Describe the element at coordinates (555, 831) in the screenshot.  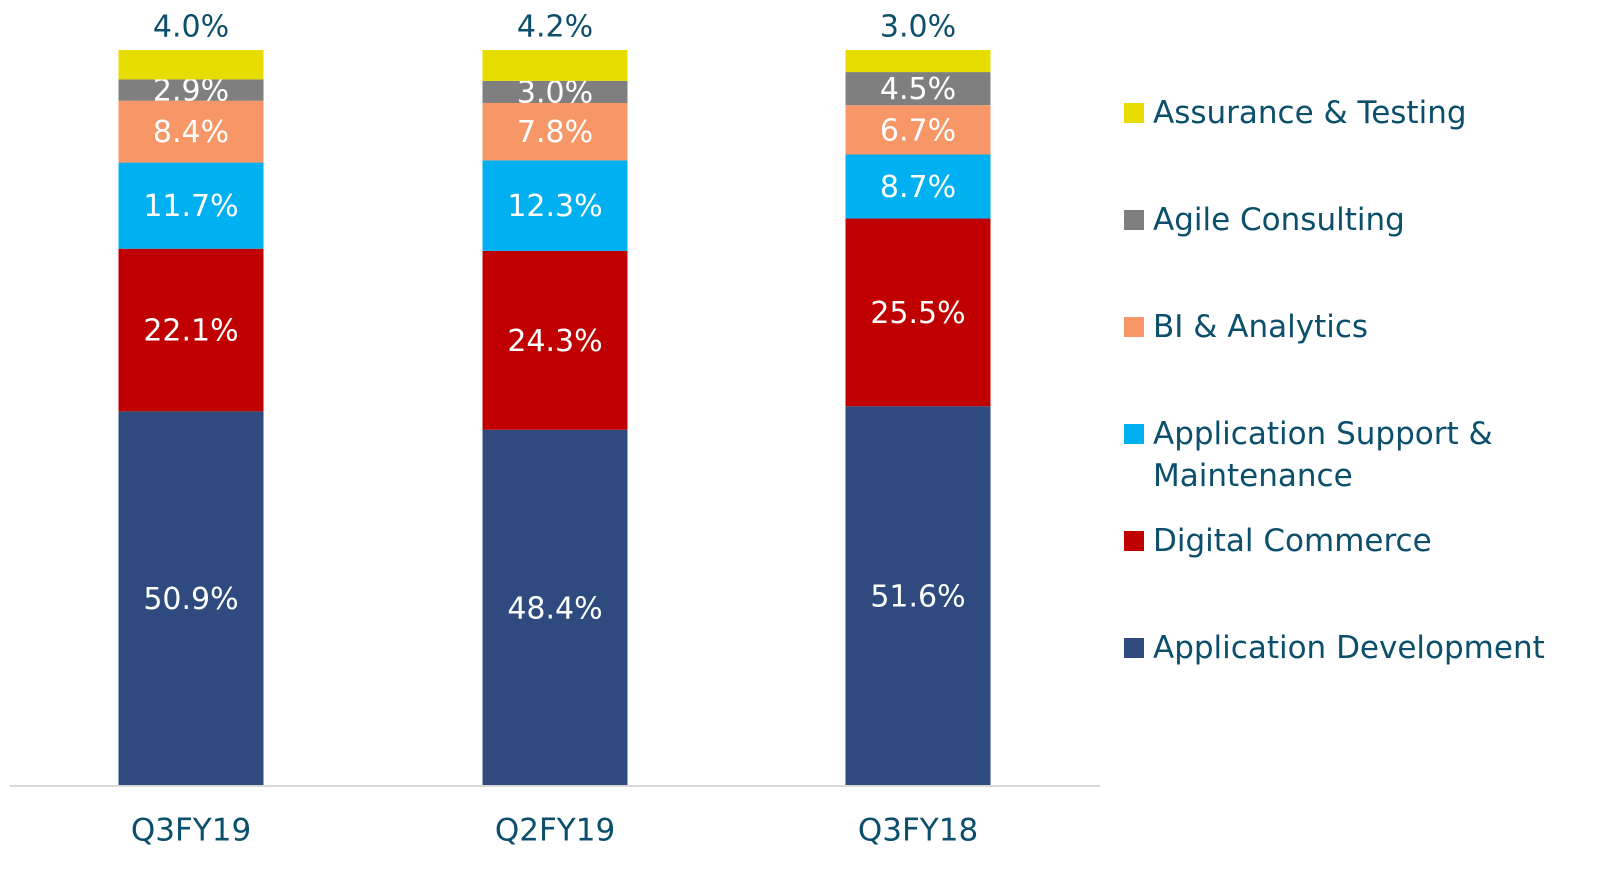
I see `x-tick-label: Q2FY19` at that location.